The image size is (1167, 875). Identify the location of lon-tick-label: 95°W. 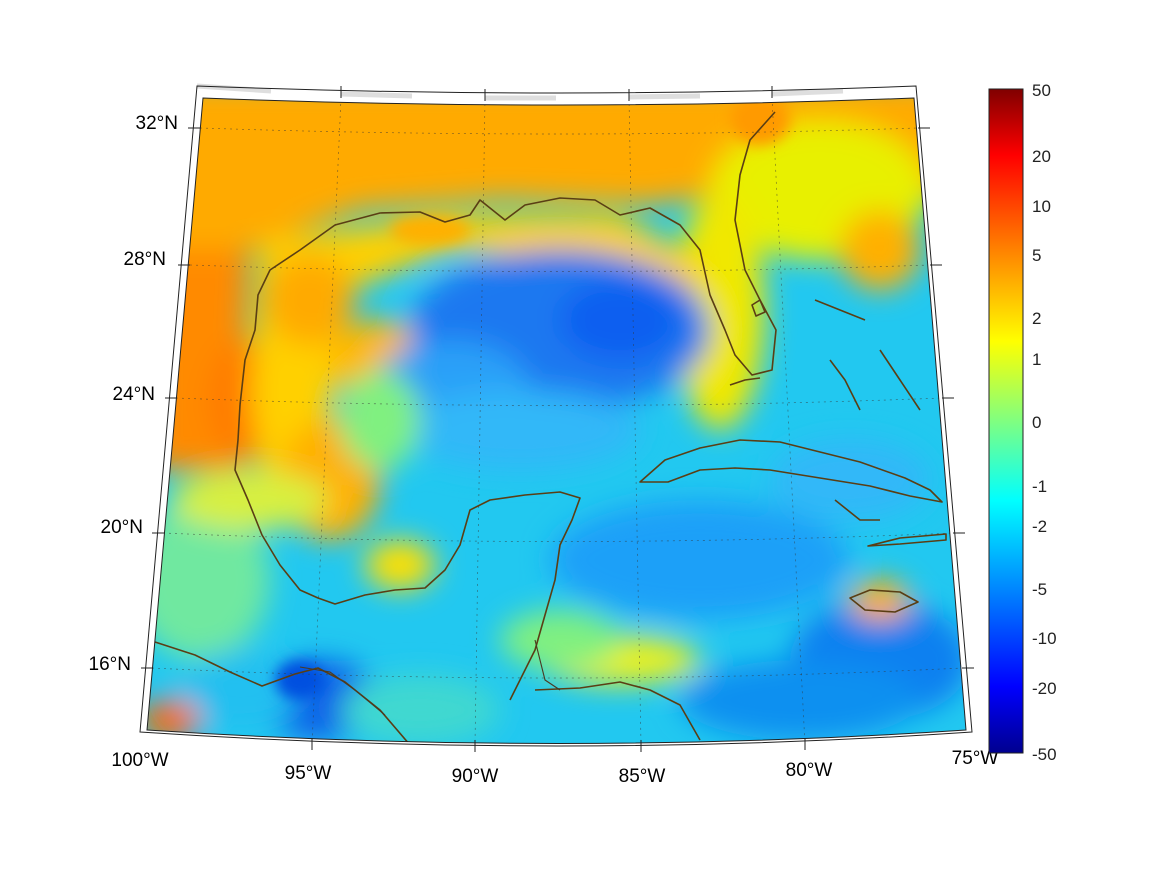
(308, 773).